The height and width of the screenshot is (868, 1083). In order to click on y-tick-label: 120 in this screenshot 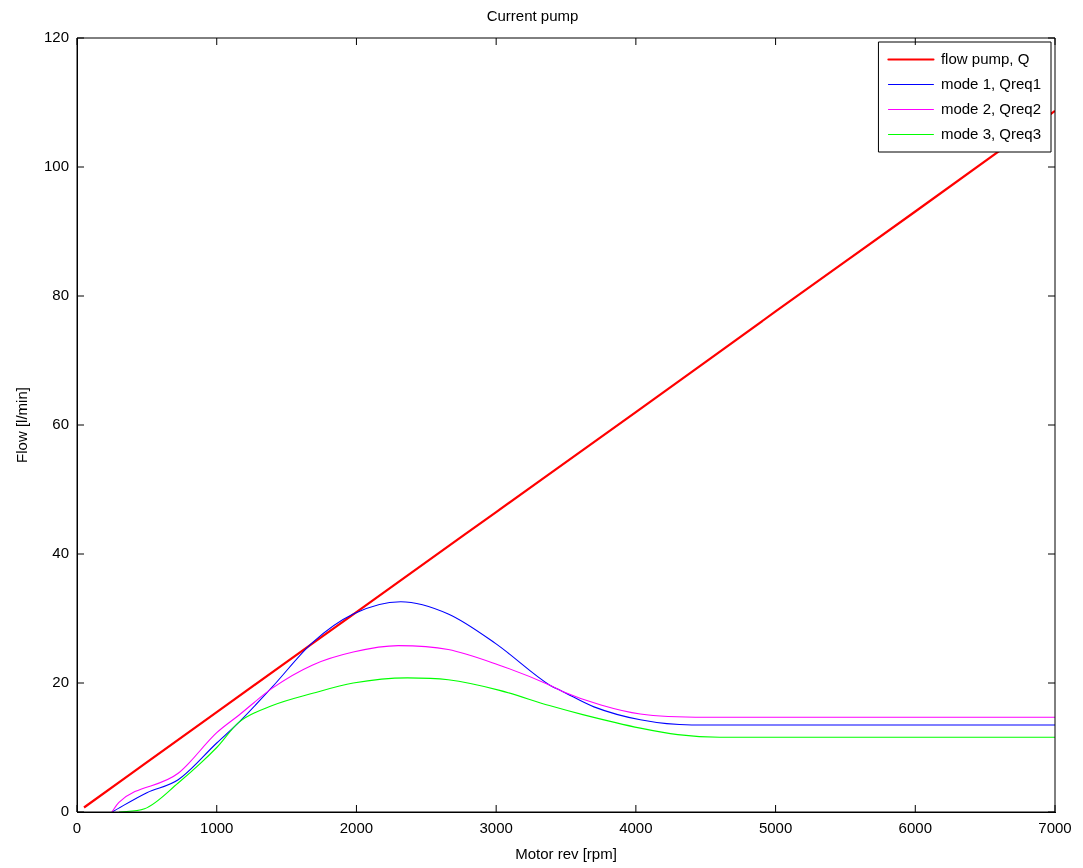, I will do `click(57, 37)`.